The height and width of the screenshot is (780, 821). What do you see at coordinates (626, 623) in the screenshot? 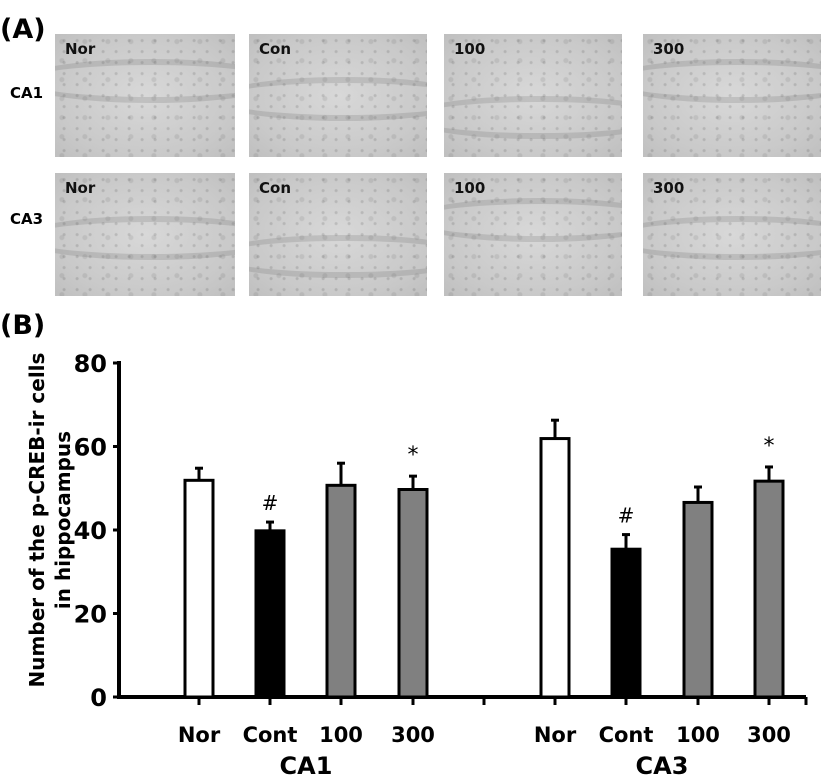
I see `bar-ca3-cont` at bounding box center [626, 623].